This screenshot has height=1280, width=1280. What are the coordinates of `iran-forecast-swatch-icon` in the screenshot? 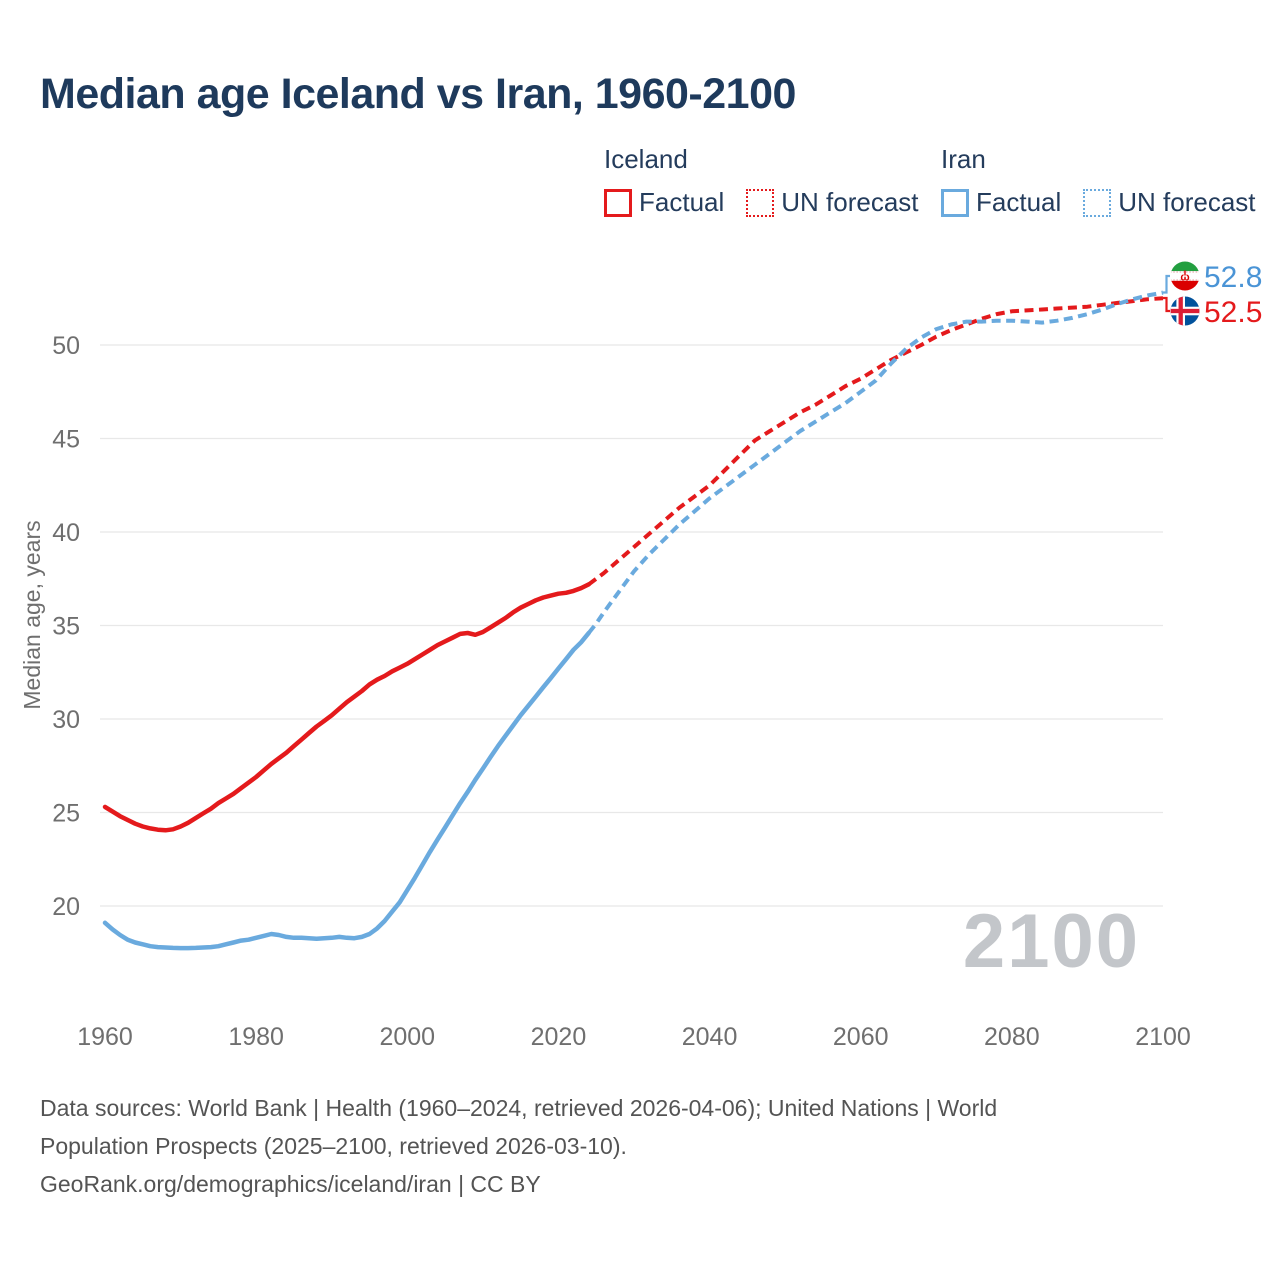 It's located at (1097, 202).